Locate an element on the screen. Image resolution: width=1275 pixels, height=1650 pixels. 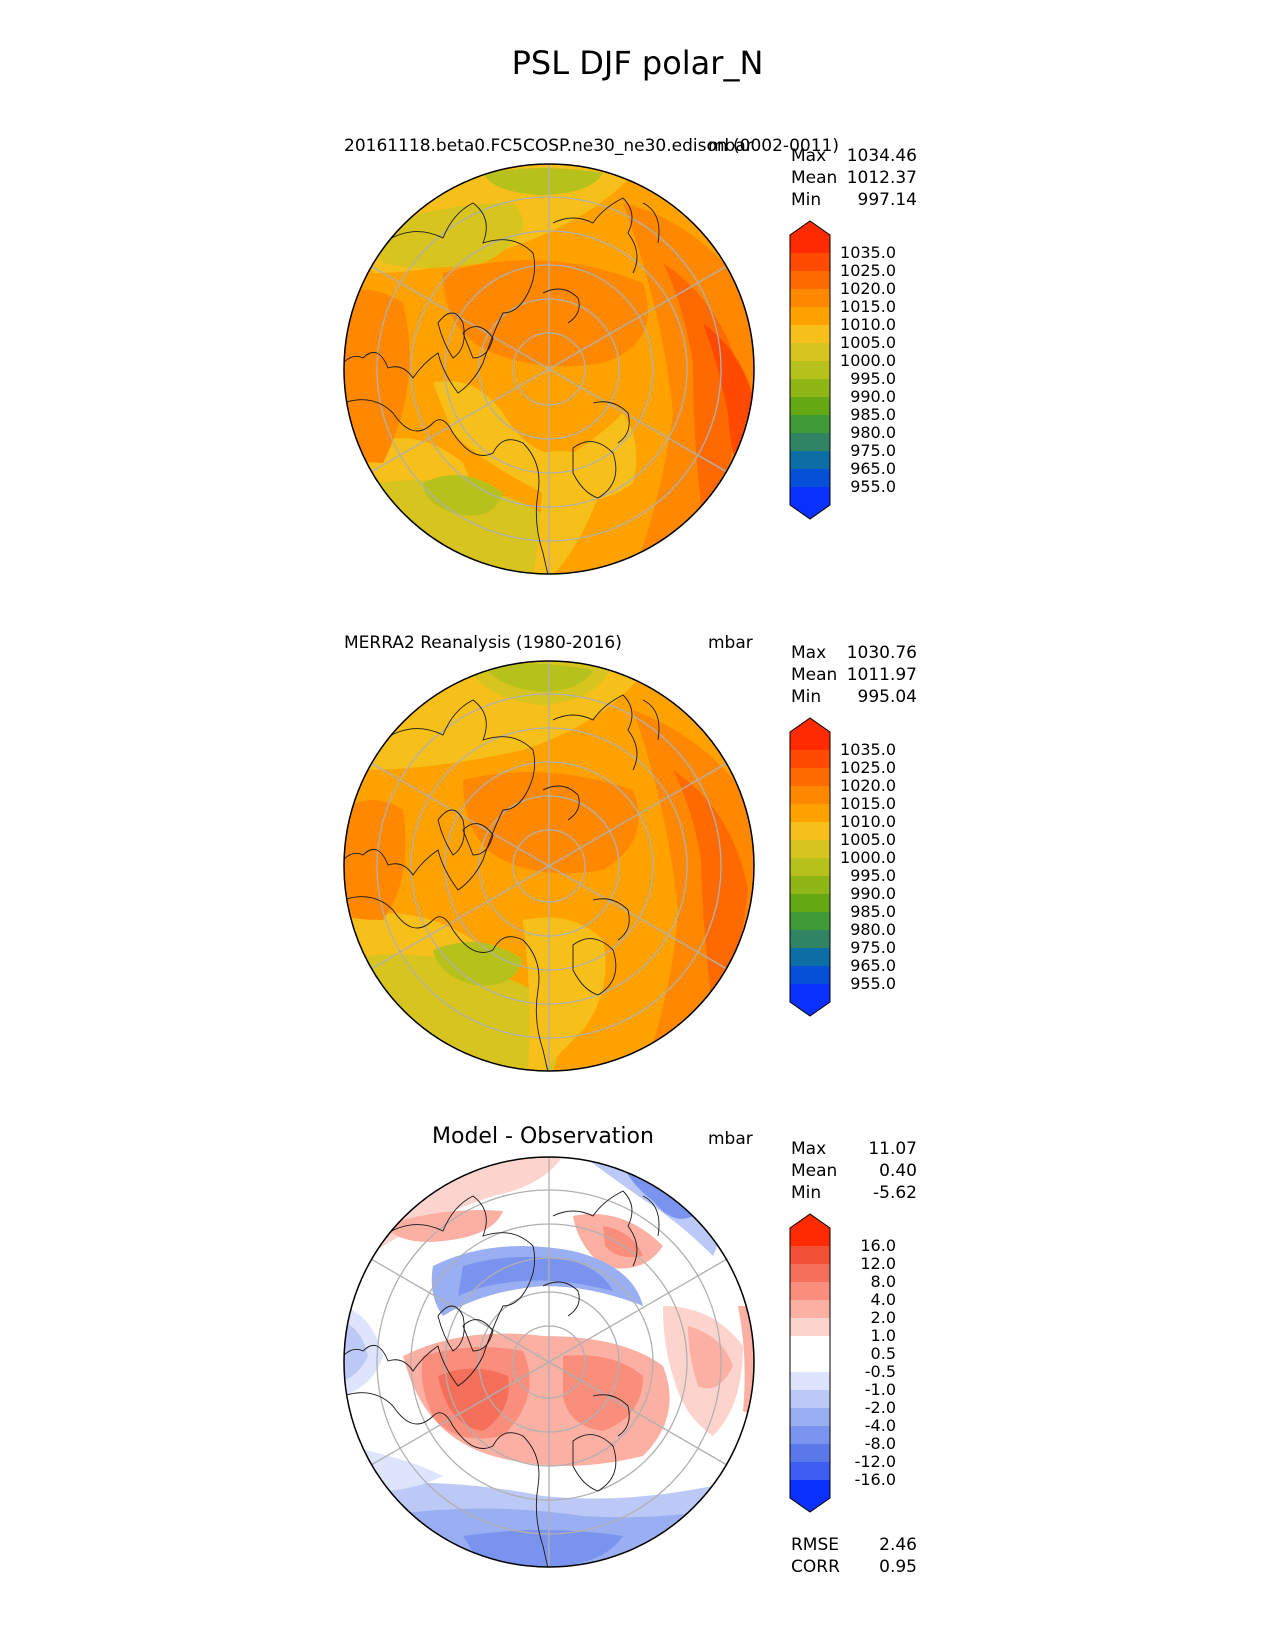
panel1-min-label: Min is located at coordinates (806, 200).